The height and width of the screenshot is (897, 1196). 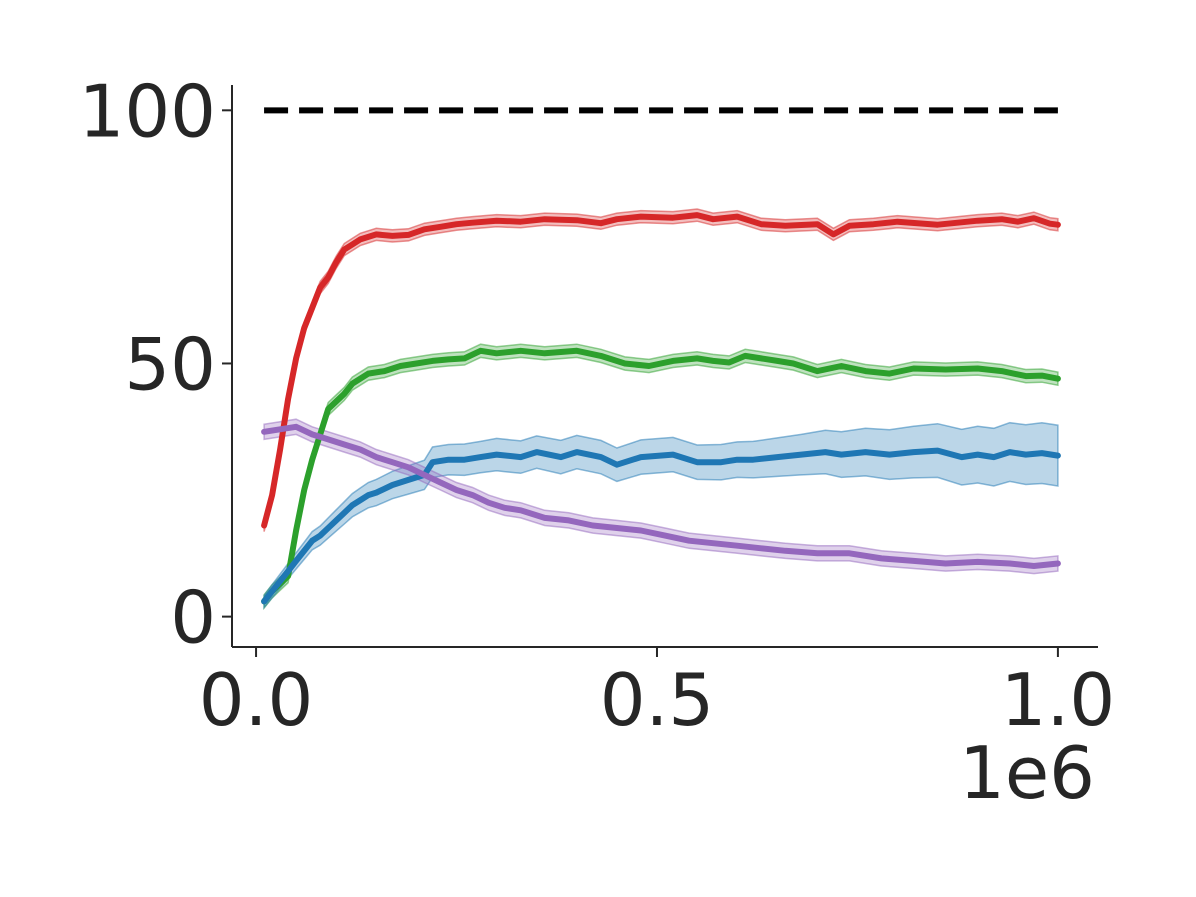 I want to click on y-axis-ticks: 0 50 100, so click(x=155, y=364).